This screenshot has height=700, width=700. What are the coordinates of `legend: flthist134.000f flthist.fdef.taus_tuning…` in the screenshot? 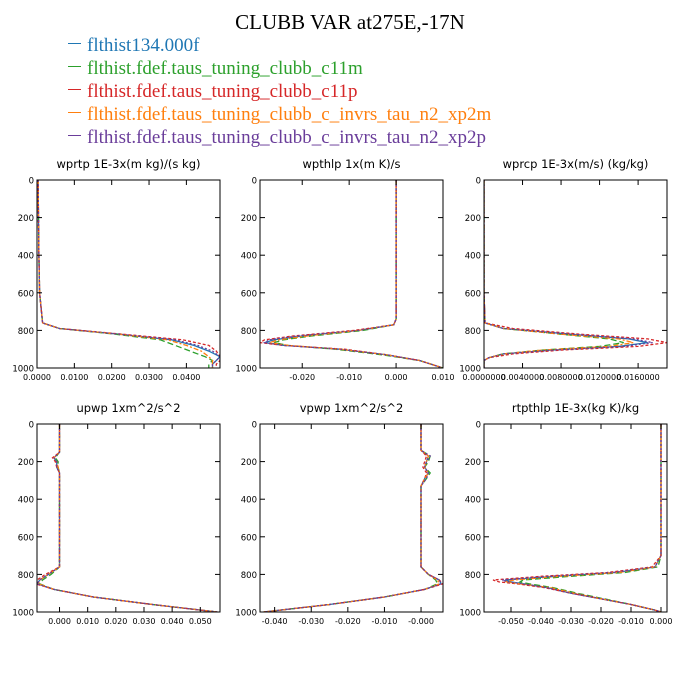 It's located at (279, 93).